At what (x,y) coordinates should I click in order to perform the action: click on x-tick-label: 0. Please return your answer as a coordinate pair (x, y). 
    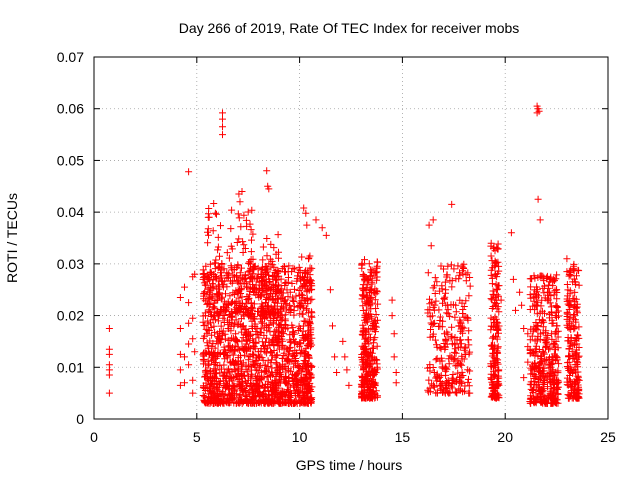
    Looking at the image, I should click on (94, 437).